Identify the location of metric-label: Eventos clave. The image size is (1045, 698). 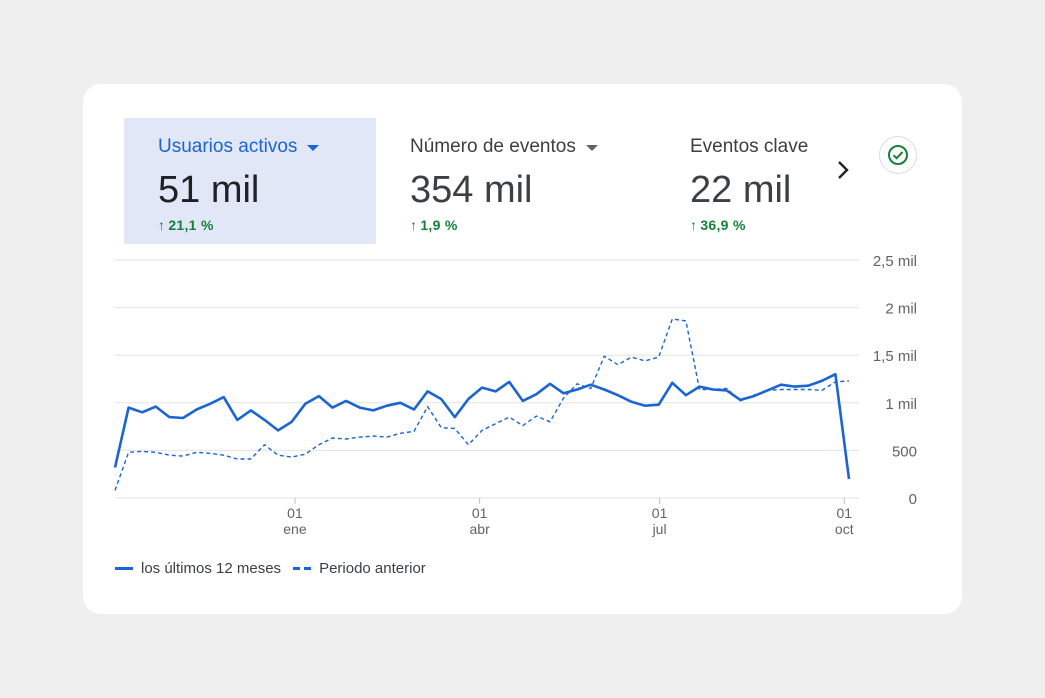
(753, 147).